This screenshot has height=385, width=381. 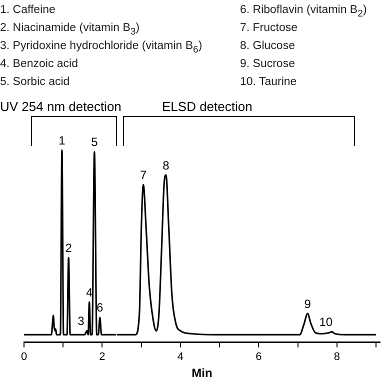 What do you see at coordinates (259, 357) in the screenshot?
I see `x-tick-label: 6` at bounding box center [259, 357].